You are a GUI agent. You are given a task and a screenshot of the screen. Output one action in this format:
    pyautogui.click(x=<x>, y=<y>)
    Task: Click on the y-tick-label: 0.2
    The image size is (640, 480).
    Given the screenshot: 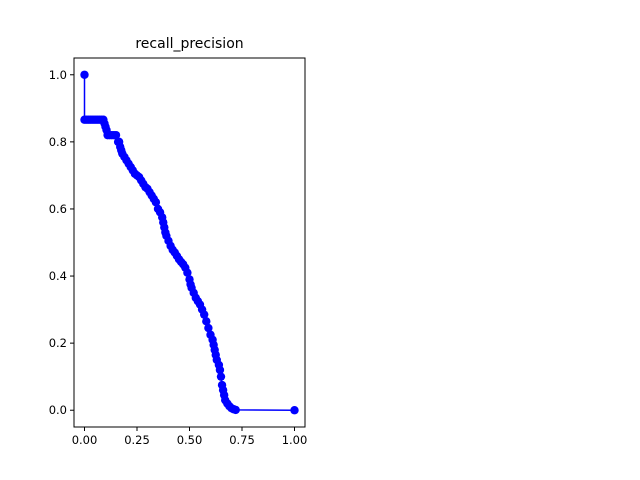 What is the action you would take?
    pyautogui.click(x=58, y=343)
    